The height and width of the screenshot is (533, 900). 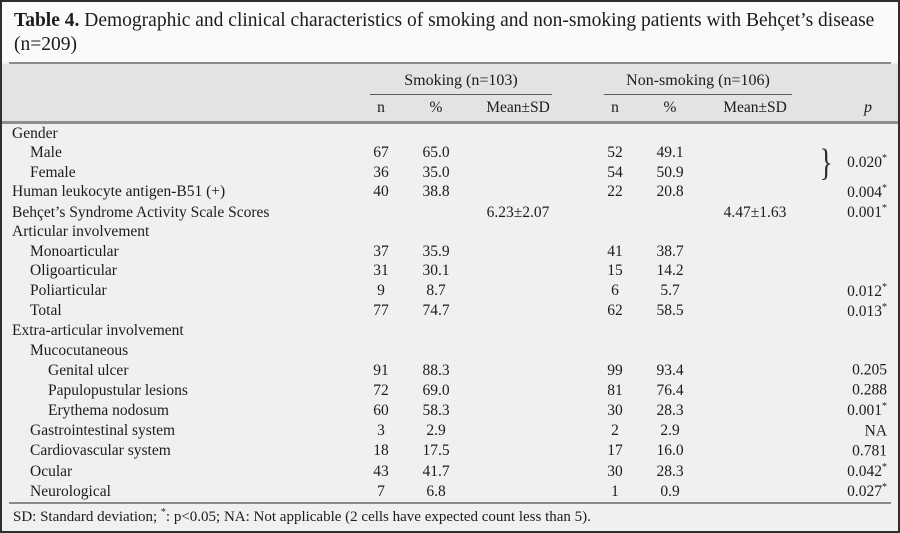 What do you see at coordinates (70, 491) in the screenshot?
I see `row-label-cell: Neurological` at bounding box center [70, 491].